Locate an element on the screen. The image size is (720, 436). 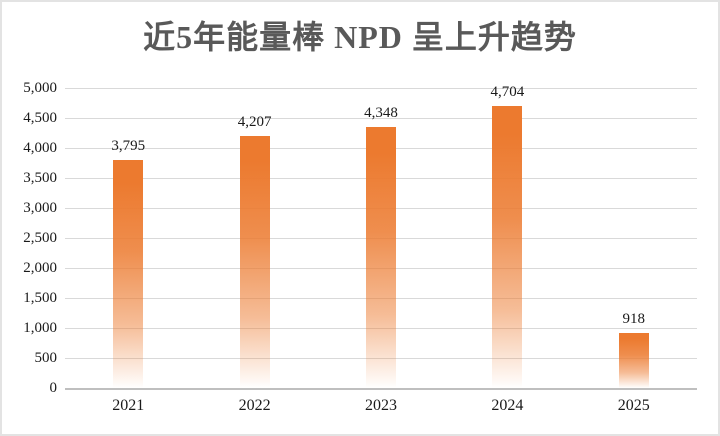
y-axis-tick-label: 3,000 is located at coordinates (40, 208).